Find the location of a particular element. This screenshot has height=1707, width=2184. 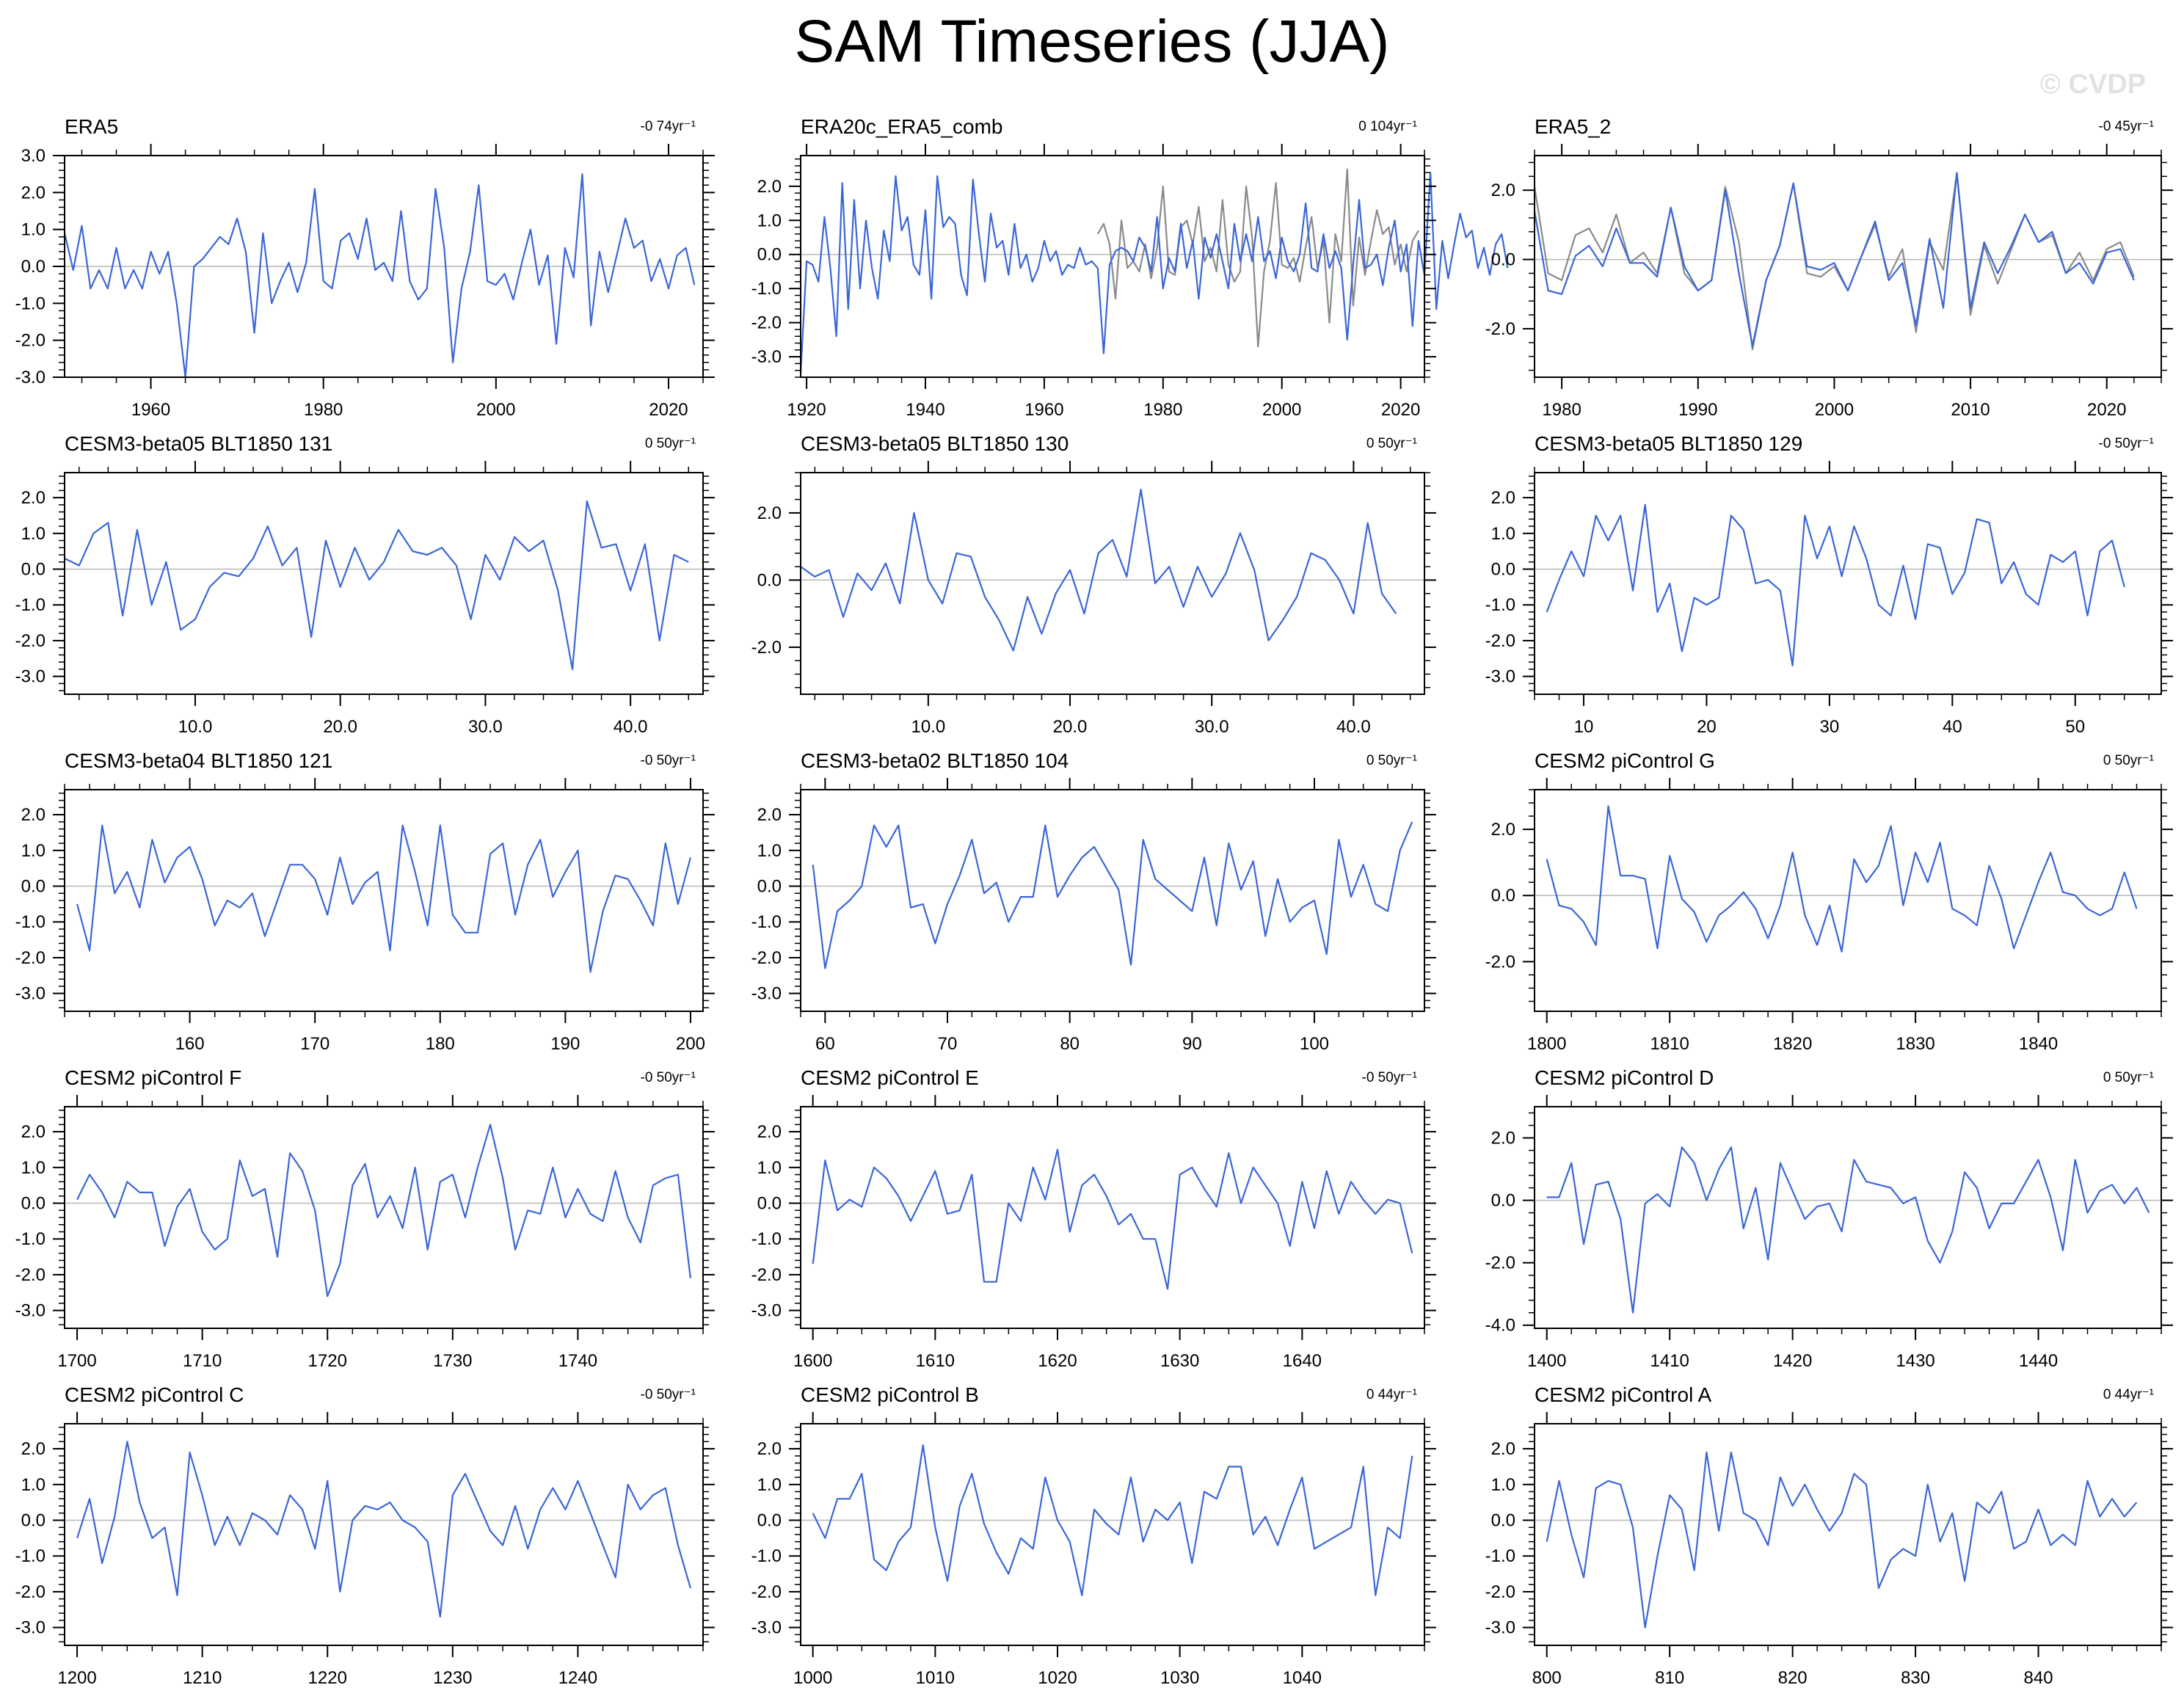

x-tick-label: 40 is located at coordinates (1953, 727).